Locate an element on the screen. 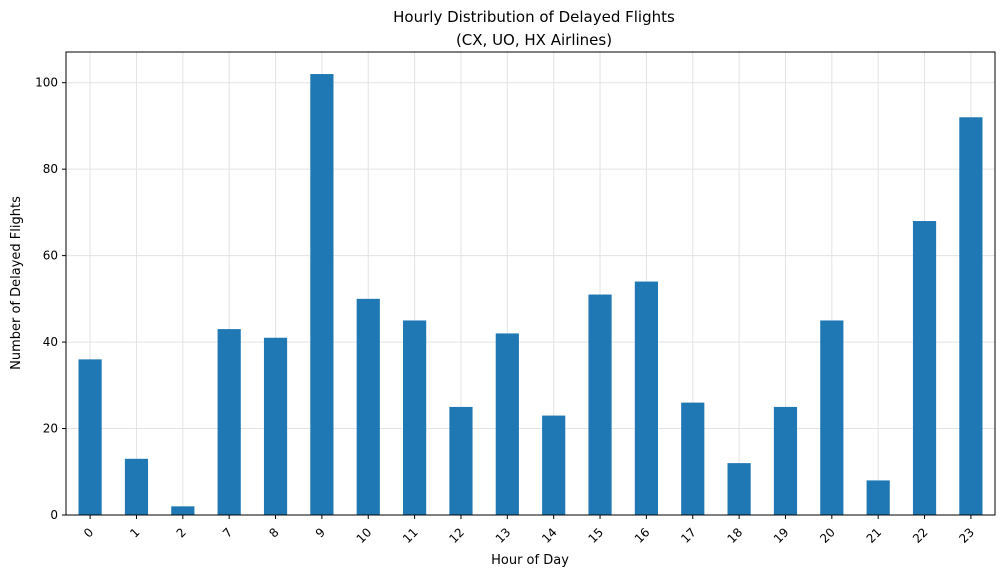 This screenshot has height=581, width=1005. x-tick-label-13: 13 is located at coordinates (503, 535).